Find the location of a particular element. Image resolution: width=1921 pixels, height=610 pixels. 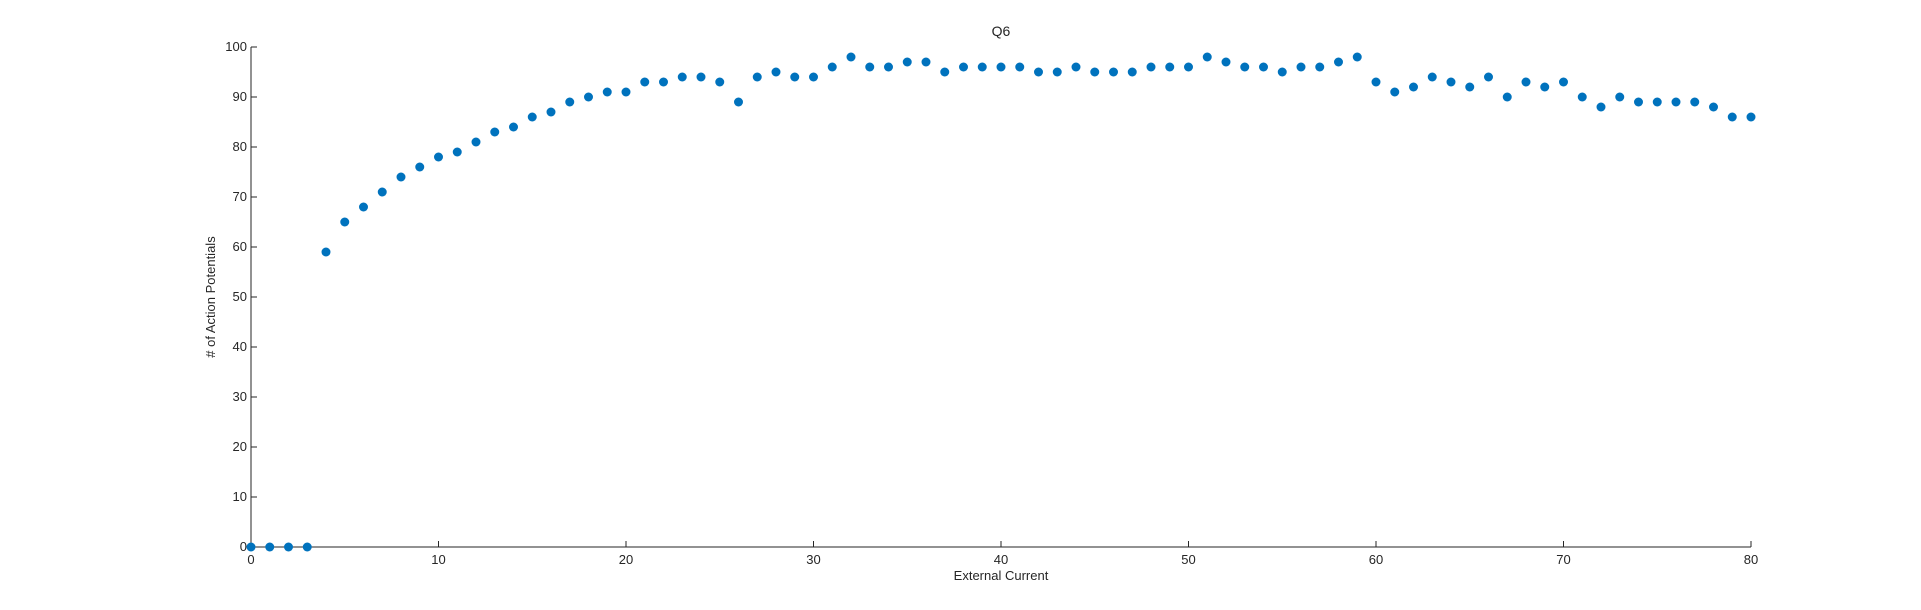

x-tick-label: 30 is located at coordinates (813, 559).